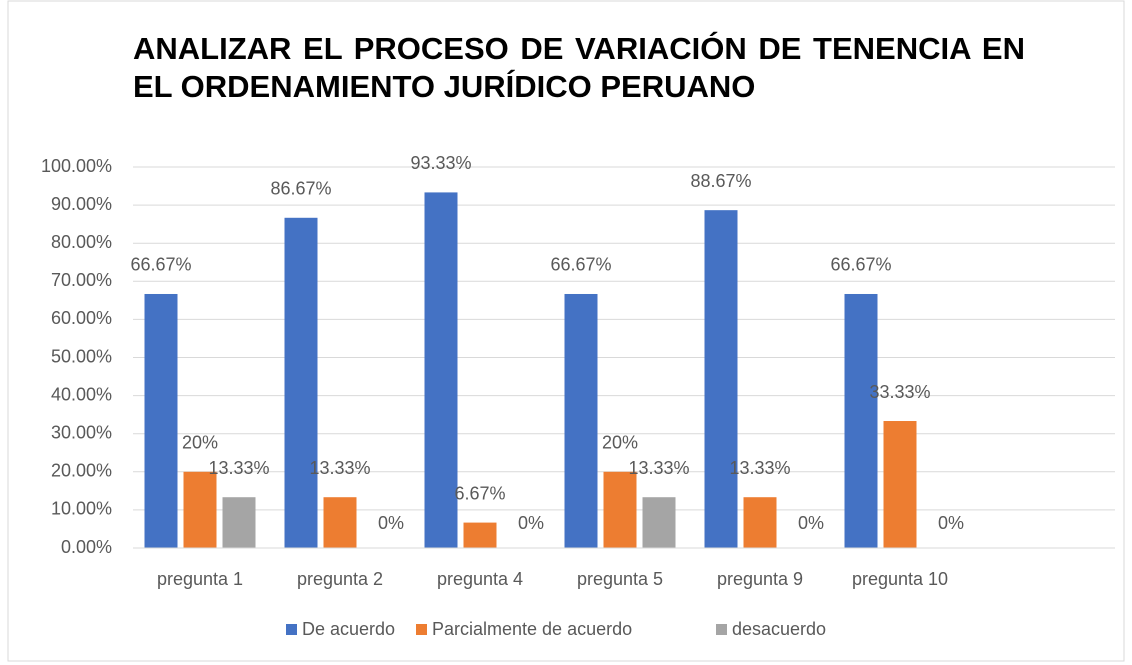 Image resolution: width=1132 pixels, height=665 pixels. Describe the element at coordinates (81, 394) in the screenshot. I see `y-tick-label: 40.00%` at that location.